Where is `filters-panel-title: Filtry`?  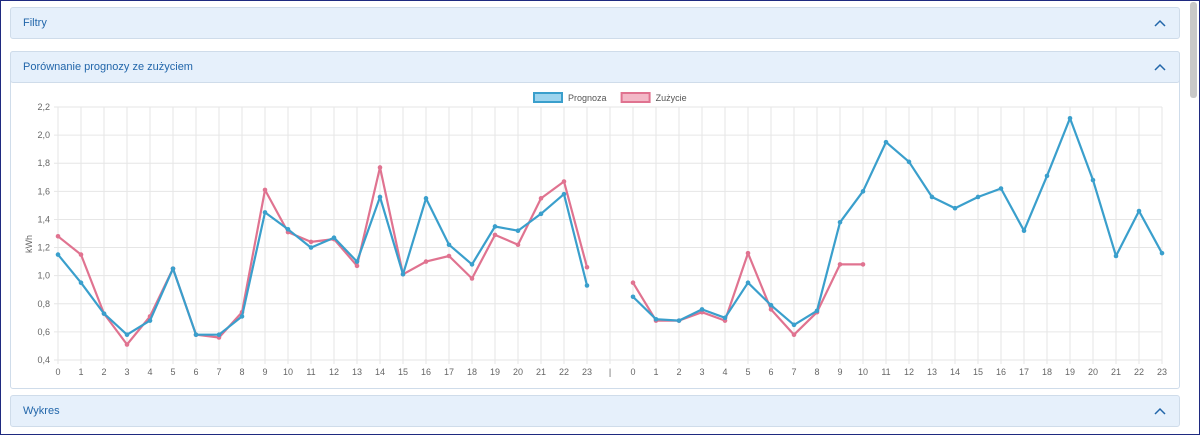
filters-panel-title: Filtry is located at coordinates (35, 23).